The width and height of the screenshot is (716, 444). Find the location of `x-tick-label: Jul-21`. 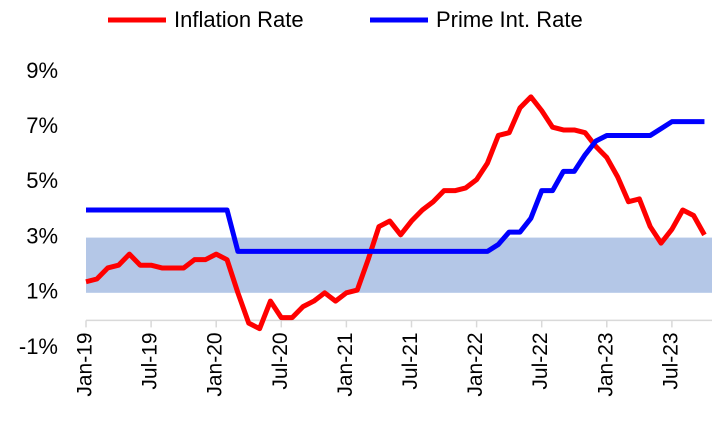

x-tick-label: Jul-21 is located at coordinates (410, 360).